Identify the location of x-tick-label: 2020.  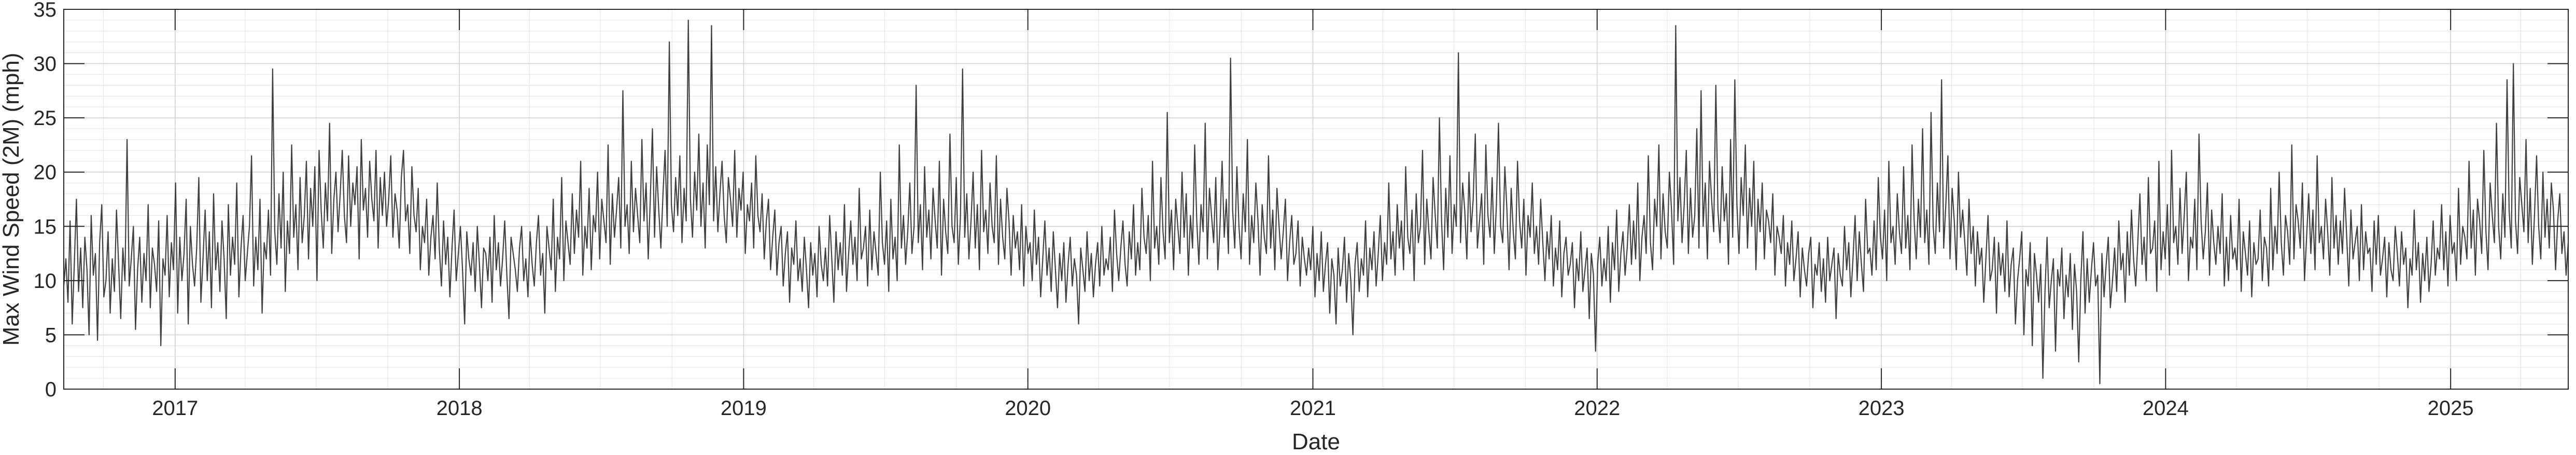
(1028, 409).